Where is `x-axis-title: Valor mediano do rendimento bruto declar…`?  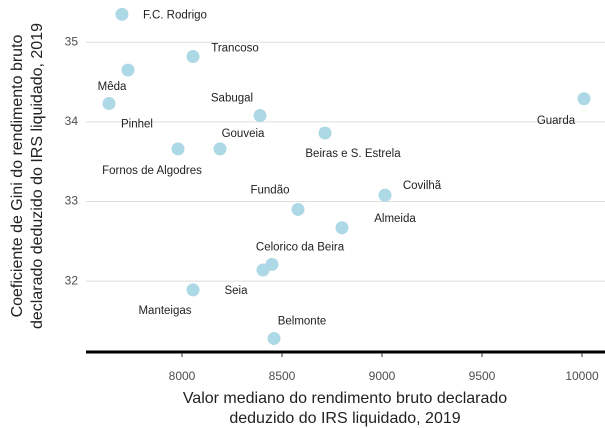
x-axis-title: Valor mediano do rendimento bruto declar… is located at coordinates (345, 398).